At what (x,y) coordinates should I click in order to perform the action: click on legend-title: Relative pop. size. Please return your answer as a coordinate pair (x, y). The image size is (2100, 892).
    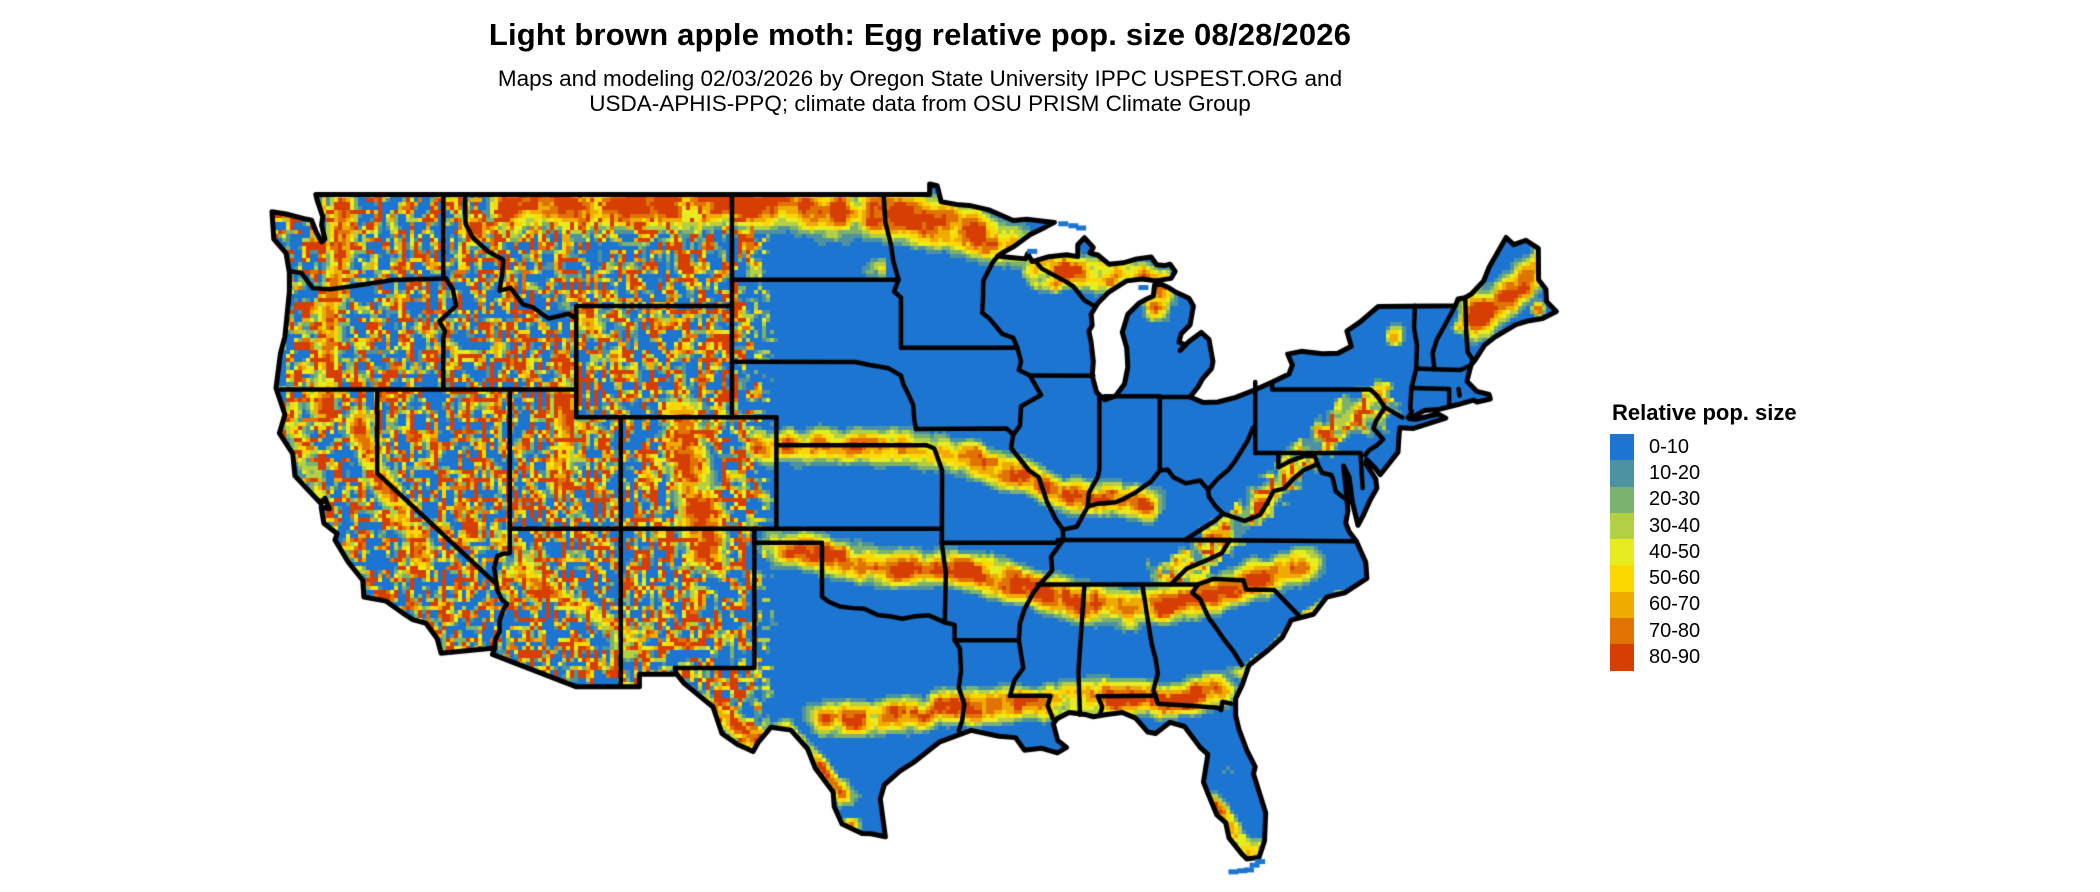
    Looking at the image, I should click on (1704, 412).